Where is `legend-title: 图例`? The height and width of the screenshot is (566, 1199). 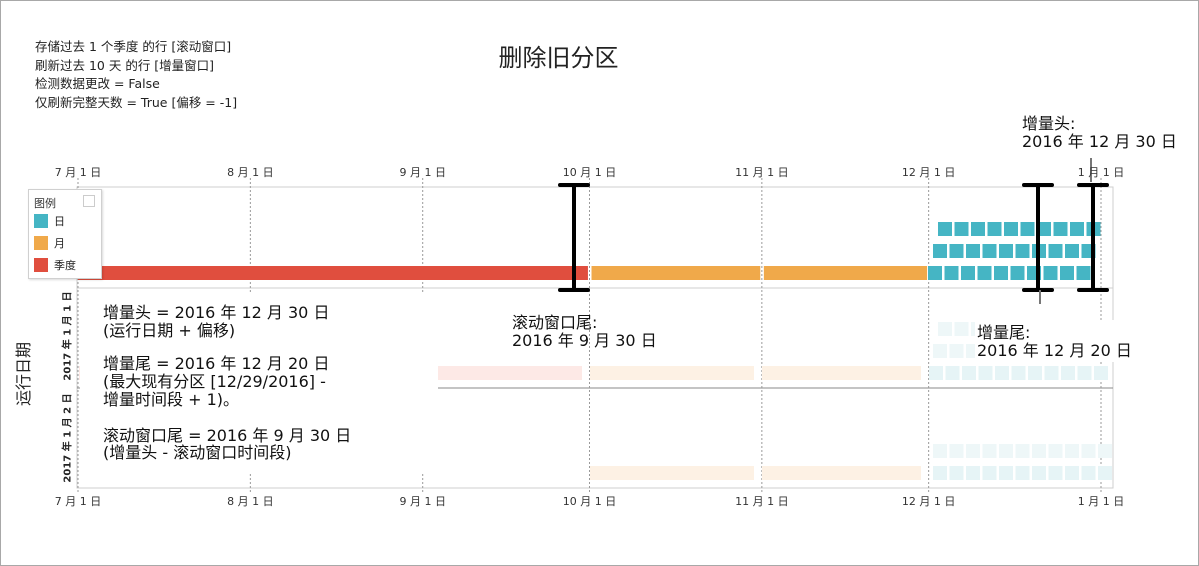 legend-title: 图例 is located at coordinates (45, 203).